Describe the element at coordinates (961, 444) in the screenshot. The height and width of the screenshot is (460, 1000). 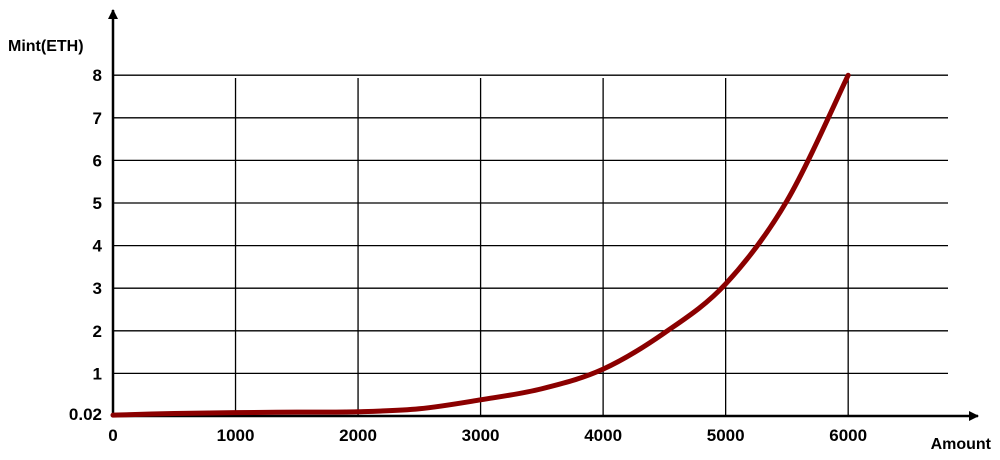
I see `x-axis-title: Amount` at that location.